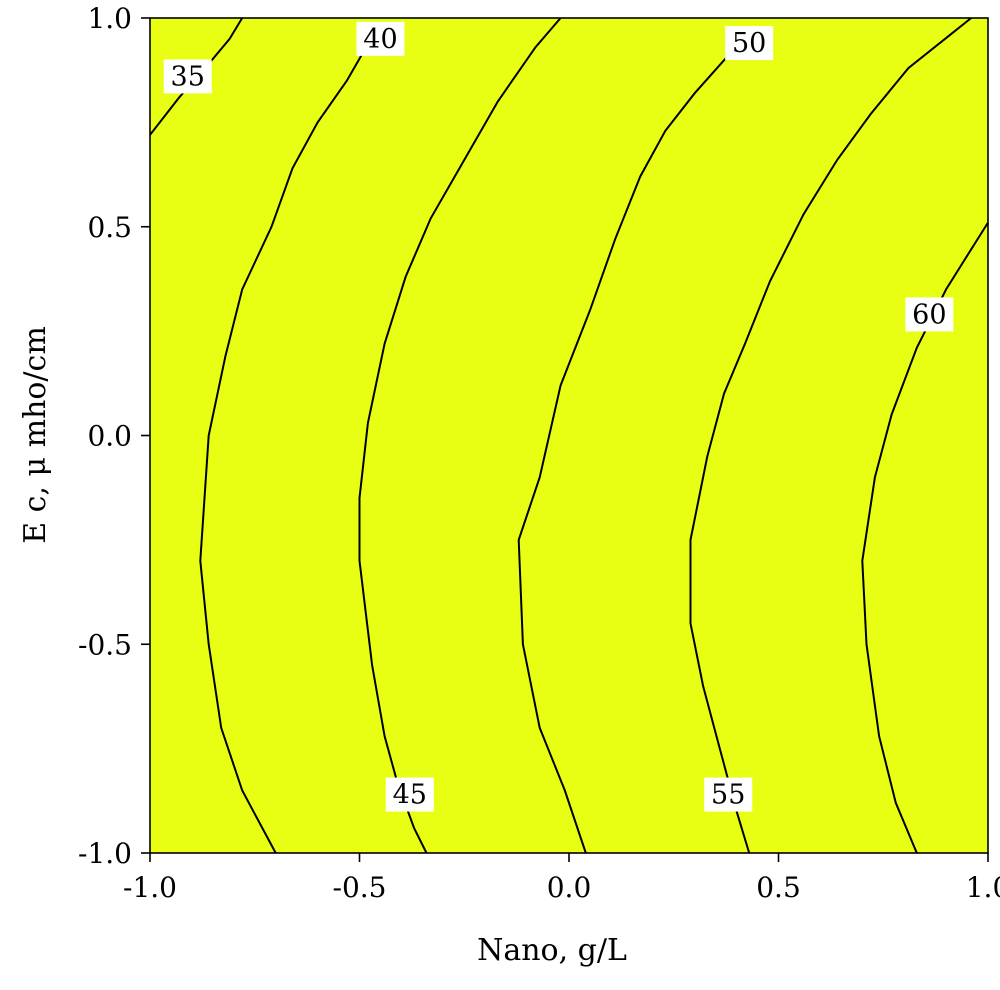 This screenshot has height=990, width=1000. Describe the element at coordinates (150, 887) in the screenshot. I see `x-tick-label: -1.0` at that location.